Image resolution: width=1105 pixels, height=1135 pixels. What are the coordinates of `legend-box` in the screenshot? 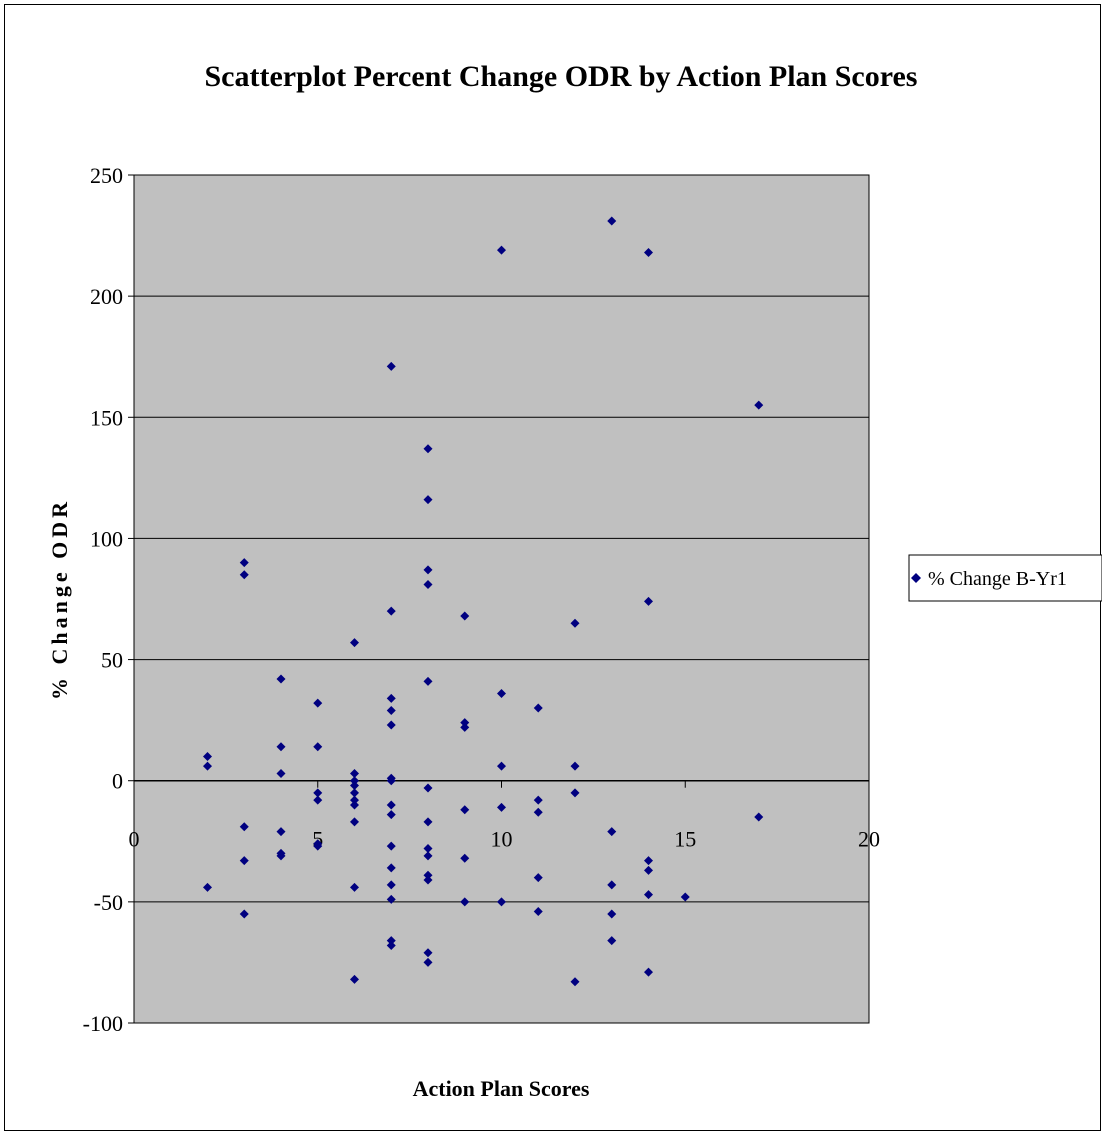 It's located at (1005, 578).